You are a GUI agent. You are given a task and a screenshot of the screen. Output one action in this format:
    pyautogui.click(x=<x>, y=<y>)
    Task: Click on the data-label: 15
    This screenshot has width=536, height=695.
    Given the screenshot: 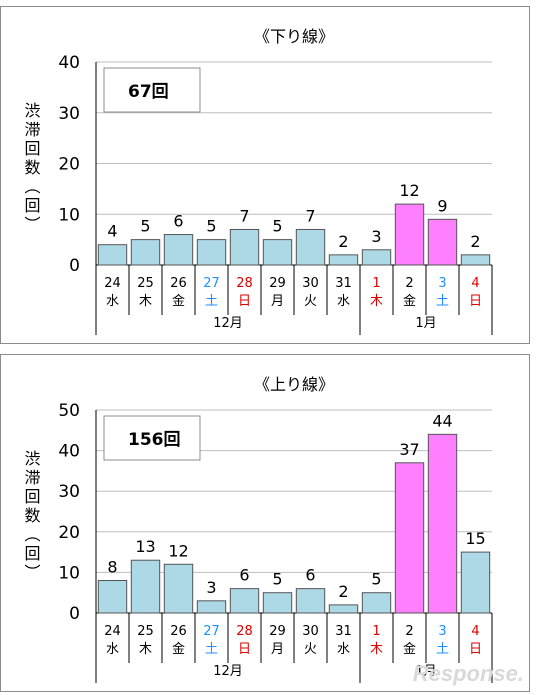 What is the action you would take?
    pyautogui.click(x=475, y=538)
    